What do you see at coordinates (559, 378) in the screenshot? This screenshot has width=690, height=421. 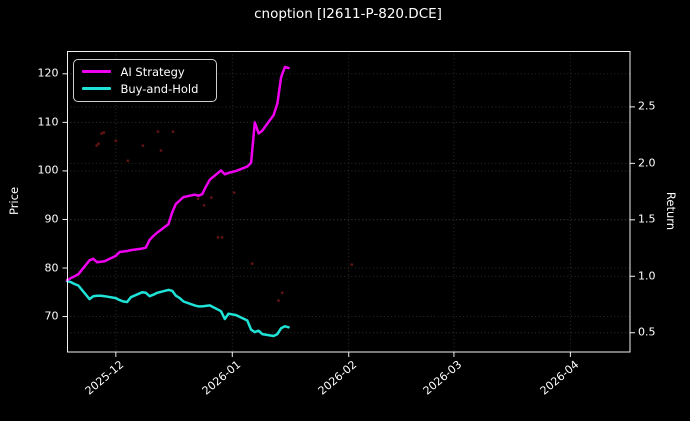 I see `x-tick-label: 2026-04` at bounding box center [559, 378].